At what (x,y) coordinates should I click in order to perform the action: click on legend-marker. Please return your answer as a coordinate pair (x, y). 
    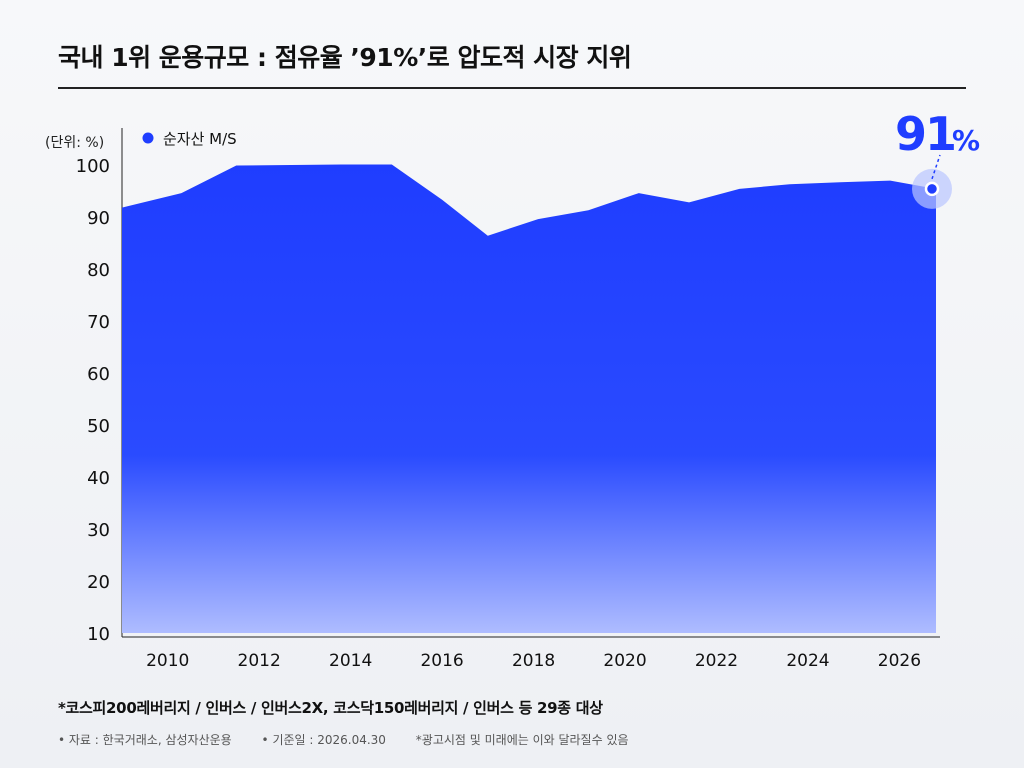
    Looking at the image, I should click on (148, 138).